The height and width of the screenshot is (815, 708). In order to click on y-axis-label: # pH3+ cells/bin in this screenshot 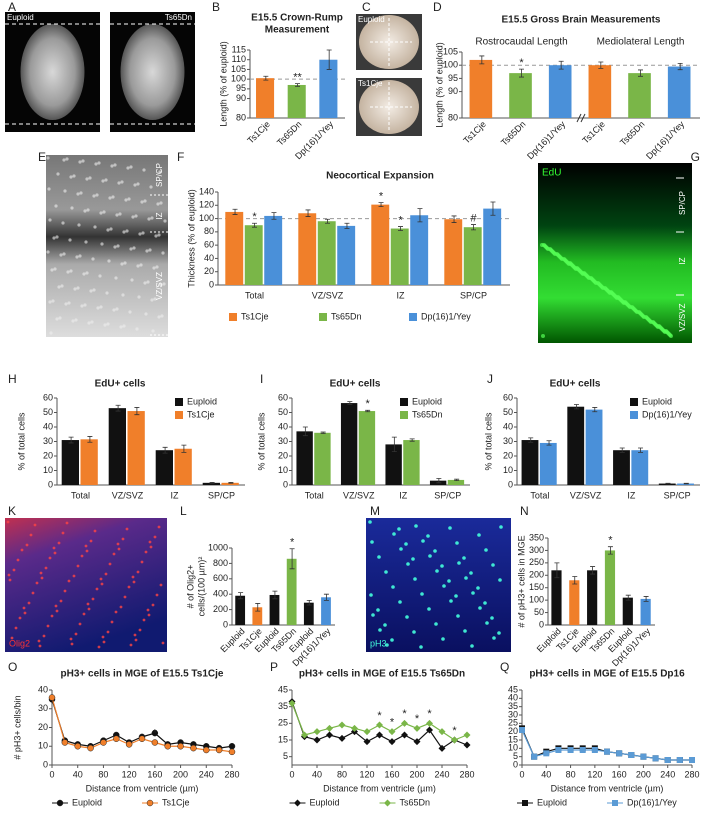, I will do `click(17, 727)`.